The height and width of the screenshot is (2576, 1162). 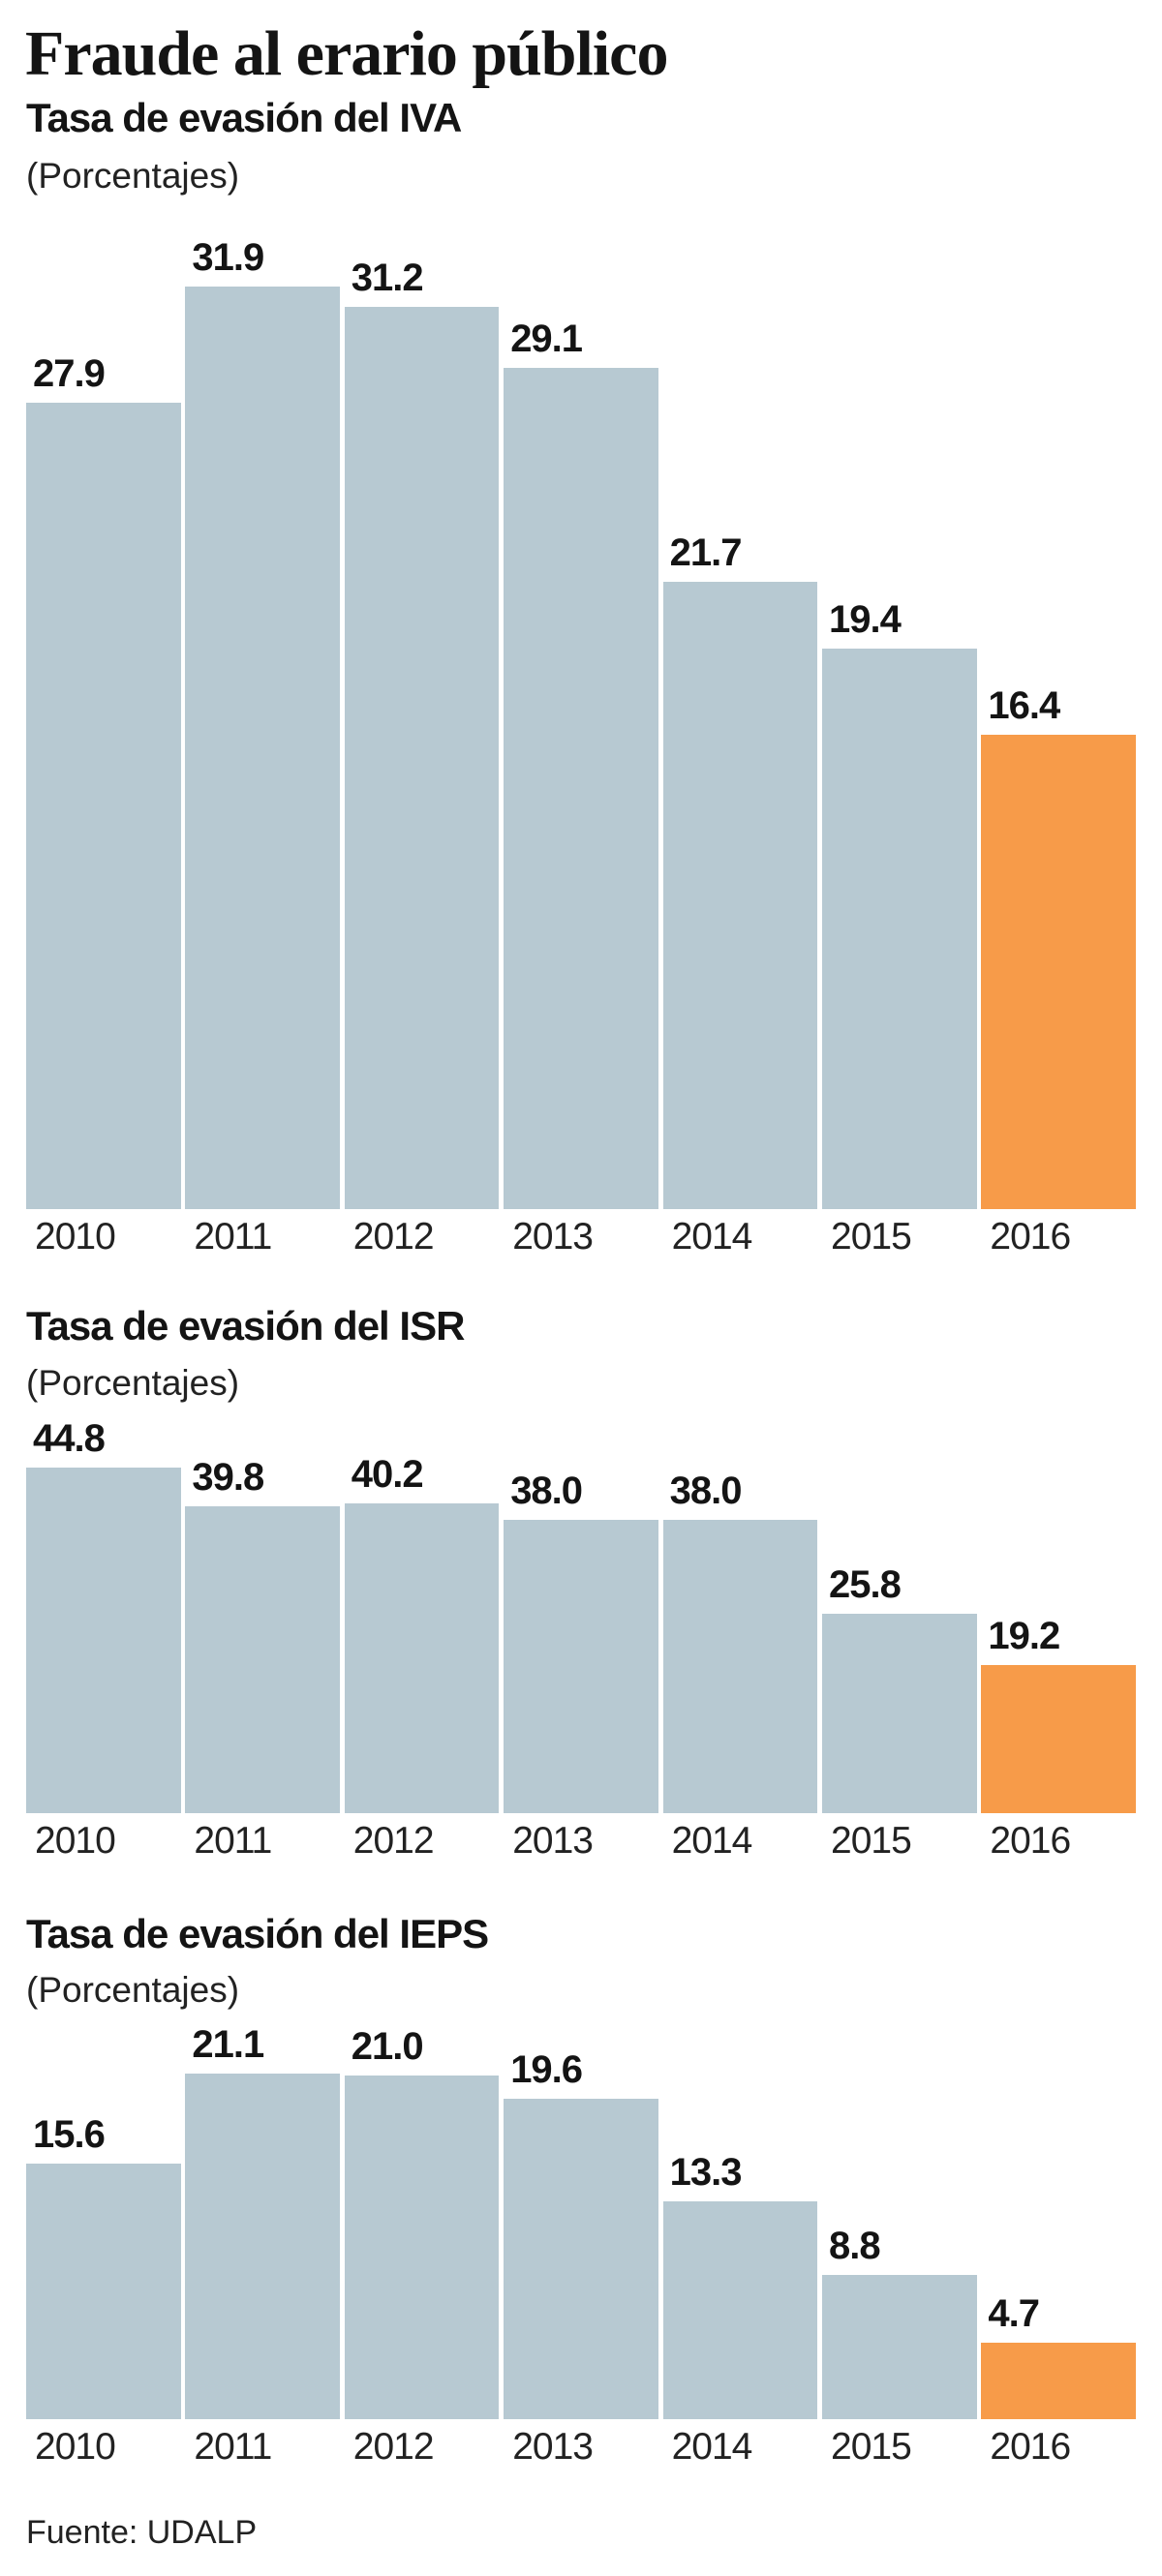 I want to click on value-label-2013: 38.0, so click(x=547, y=1491).